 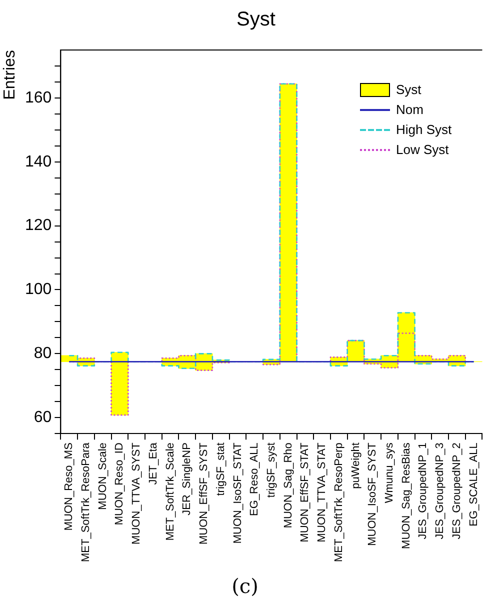 What do you see at coordinates (390, 473) in the screenshot?
I see `x-tick-label: Wmunu_sys` at bounding box center [390, 473].